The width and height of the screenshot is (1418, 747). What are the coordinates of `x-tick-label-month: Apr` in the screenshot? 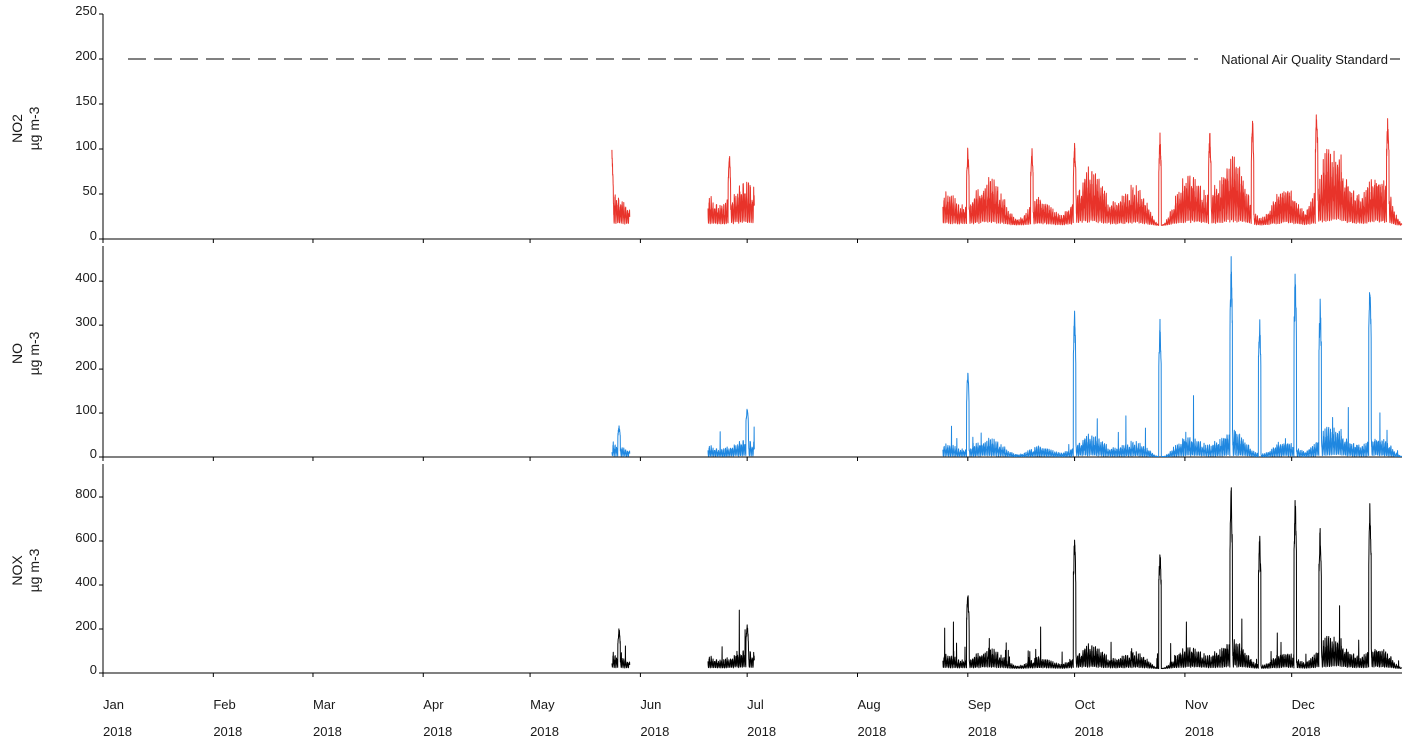 It's located at (433, 704).